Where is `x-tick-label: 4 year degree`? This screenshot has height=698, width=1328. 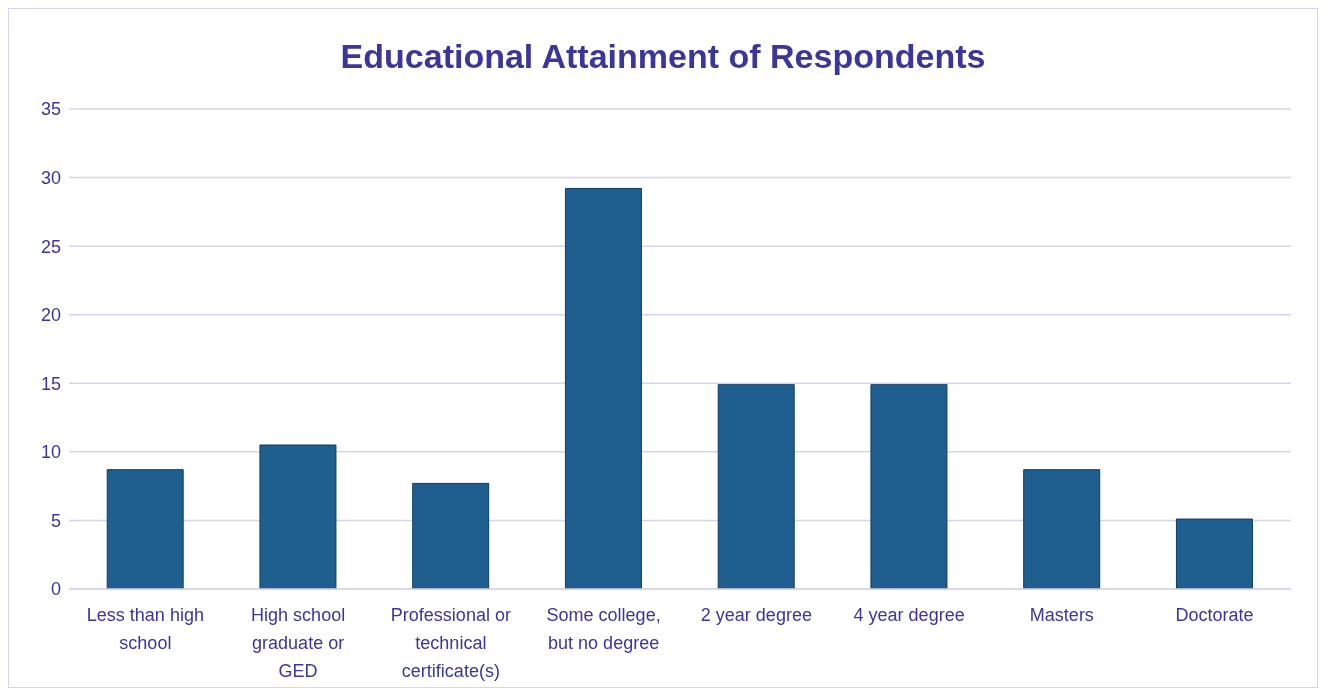 x-tick-label: 4 year degree is located at coordinates (909, 615).